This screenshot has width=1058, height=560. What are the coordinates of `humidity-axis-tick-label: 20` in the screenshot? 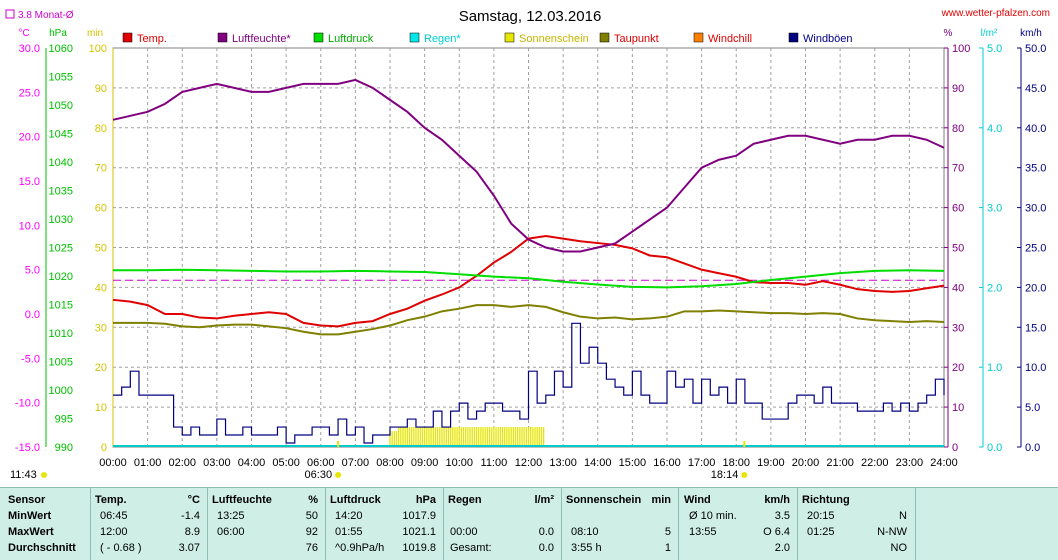 It's located at (958, 368).